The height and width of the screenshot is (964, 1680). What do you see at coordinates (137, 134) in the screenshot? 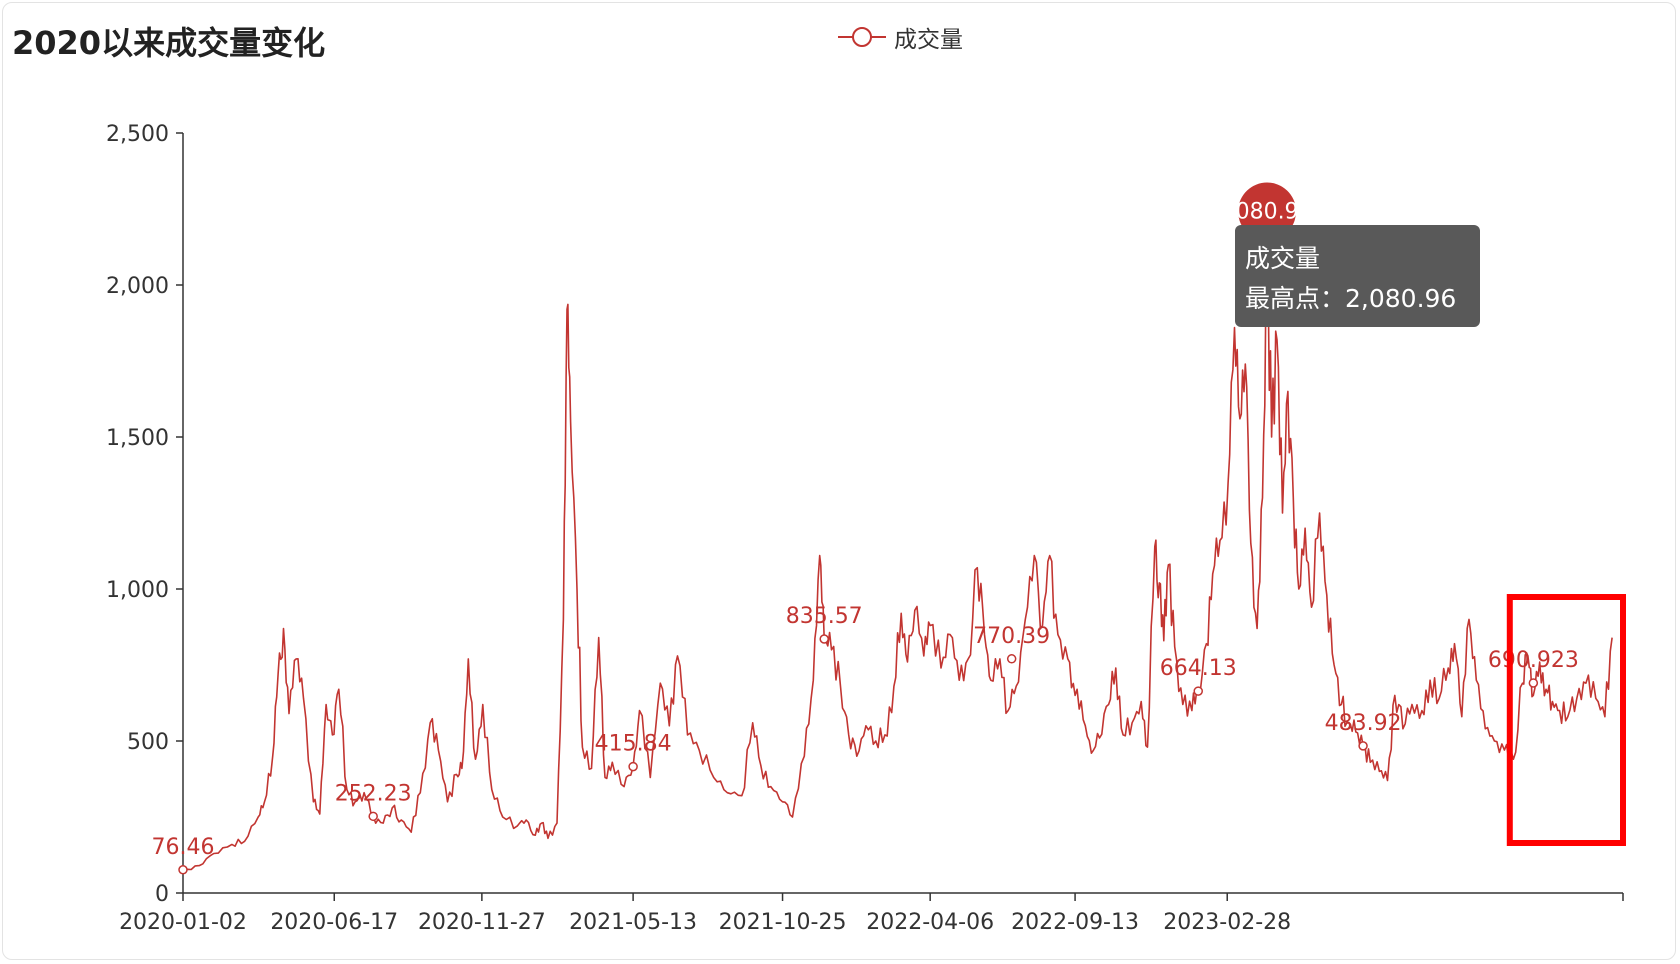
I see `y-tick-label: 2,500` at bounding box center [137, 134].